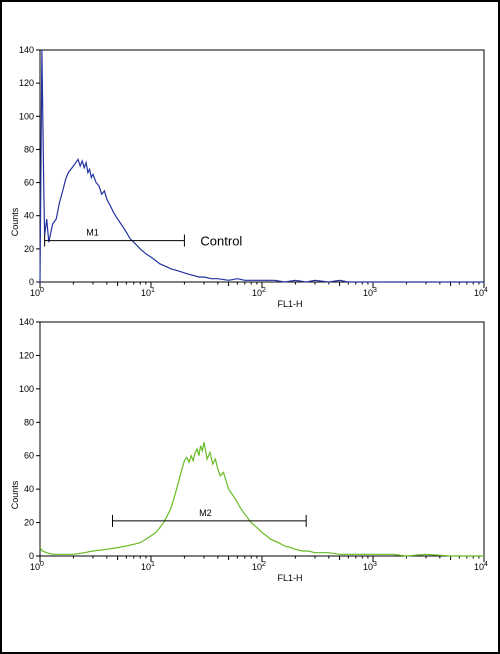 This screenshot has width=500, height=654. What do you see at coordinates (205, 513) in the screenshot?
I see `marker-gate-label: M2` at bounding box center [205, 513].